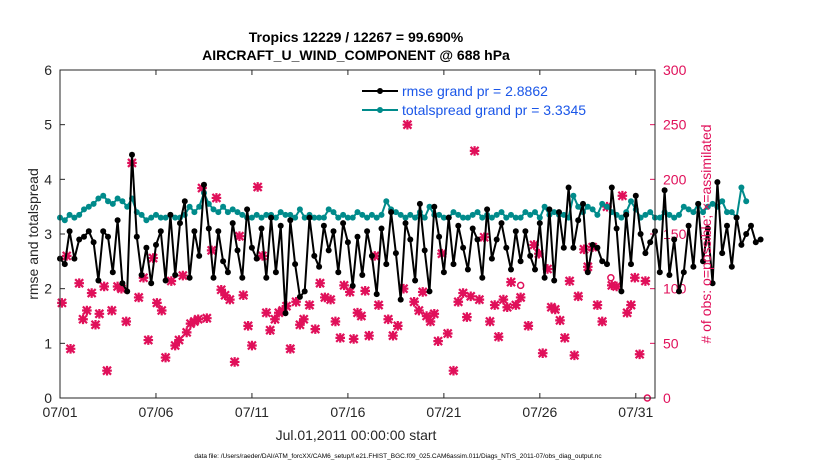 This screenshot has height=475, width=830. What do you see at coordinates (48, 234) in the screenshot?
I see `left-tick-label: 3` at bounding box center [48, 234].